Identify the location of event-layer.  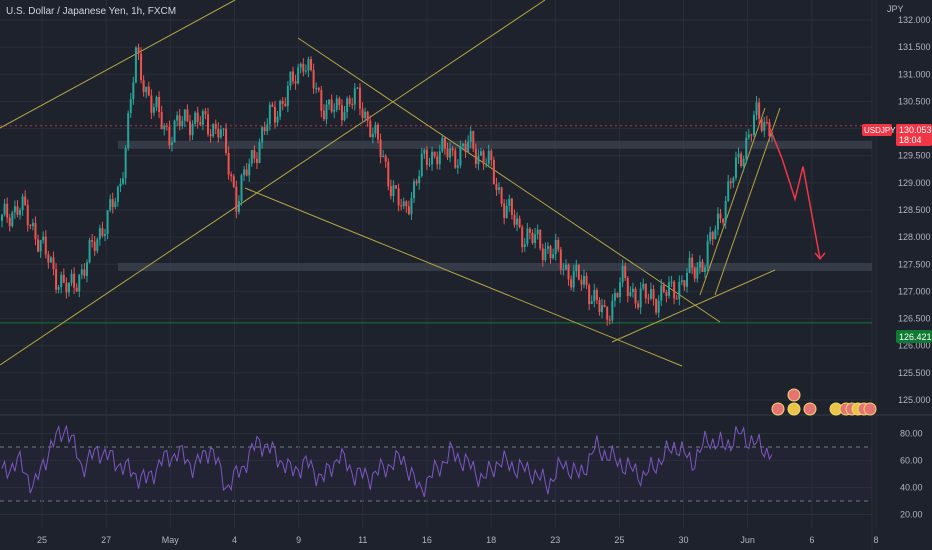
(824, 402).